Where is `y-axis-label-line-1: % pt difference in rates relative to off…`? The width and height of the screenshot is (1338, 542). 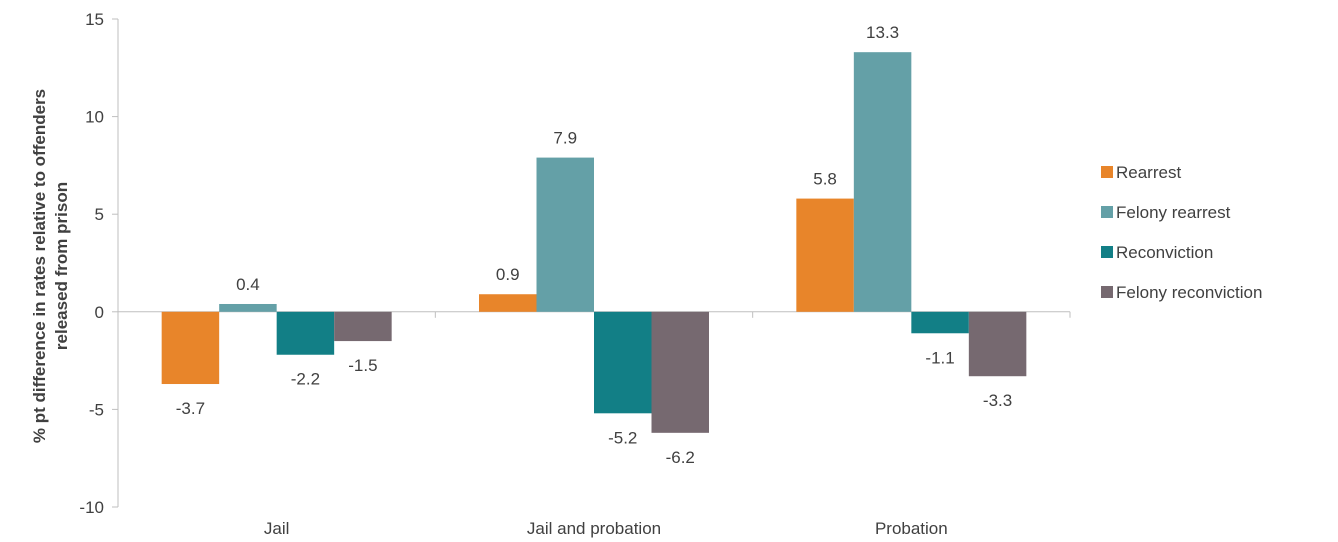 y-axis-label-line-1: % pt difference in rates relative to off… is located at coordinates (39, 266).